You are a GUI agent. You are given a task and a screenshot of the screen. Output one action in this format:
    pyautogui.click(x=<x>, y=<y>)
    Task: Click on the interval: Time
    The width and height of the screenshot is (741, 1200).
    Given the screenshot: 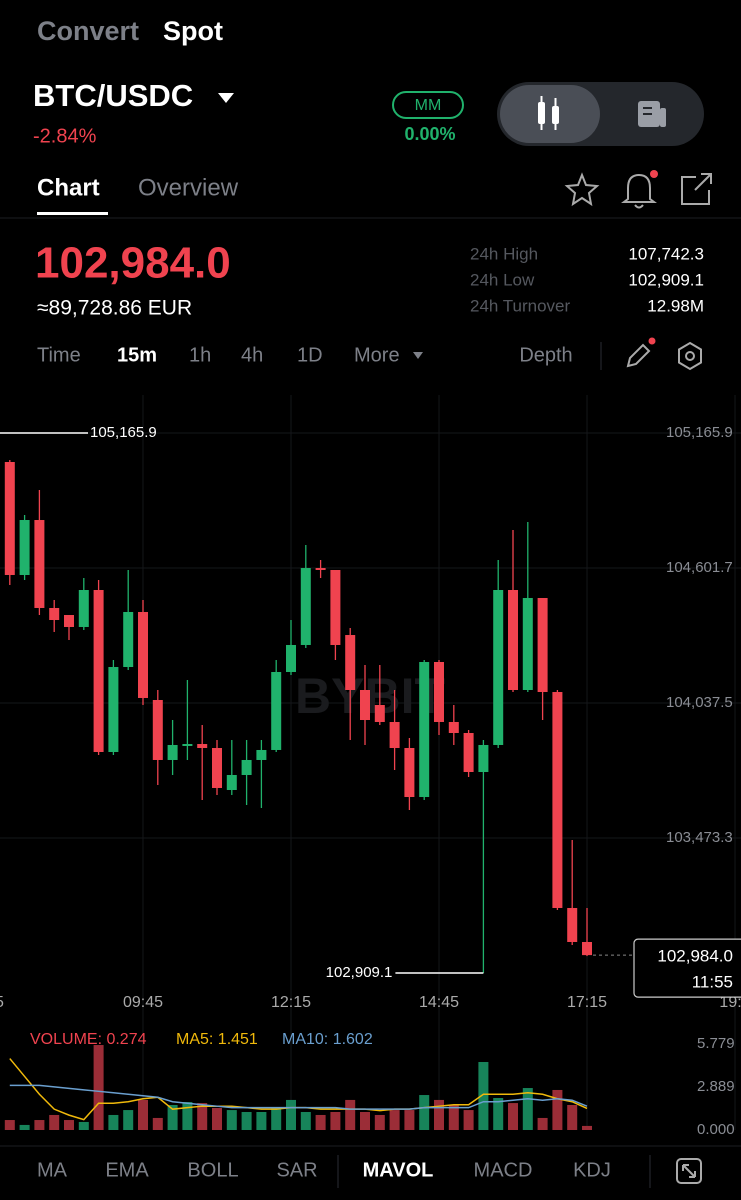 What is the action you would take?
    pyautogui.click(x=59, y=355)
    